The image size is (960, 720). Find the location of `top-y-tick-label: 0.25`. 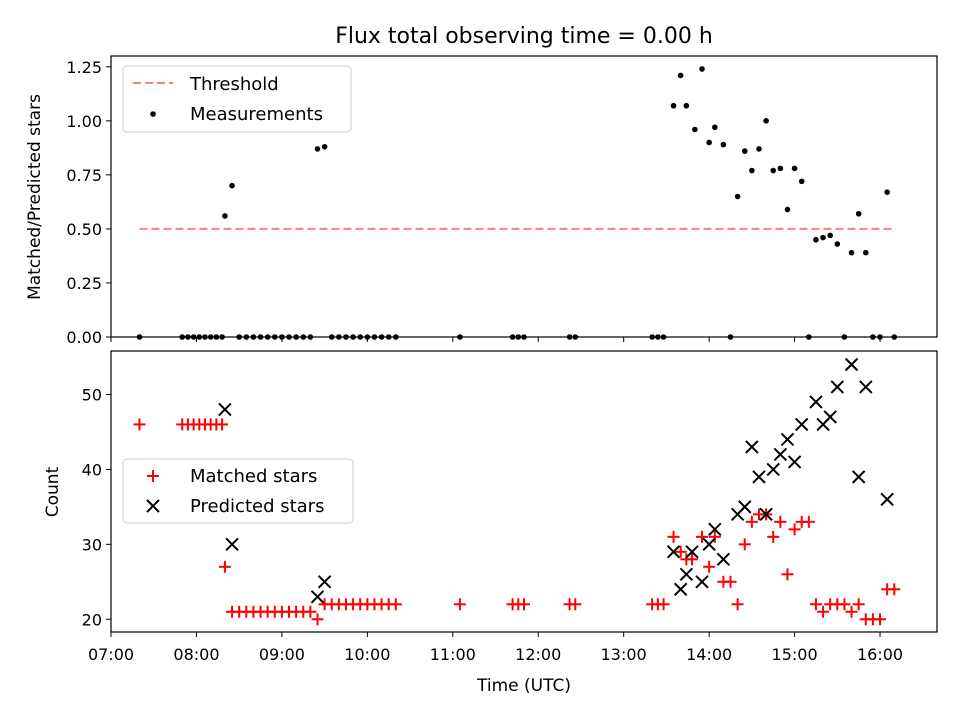

top-y-tick-label: 0.25 is located at coordinates (84, 283).